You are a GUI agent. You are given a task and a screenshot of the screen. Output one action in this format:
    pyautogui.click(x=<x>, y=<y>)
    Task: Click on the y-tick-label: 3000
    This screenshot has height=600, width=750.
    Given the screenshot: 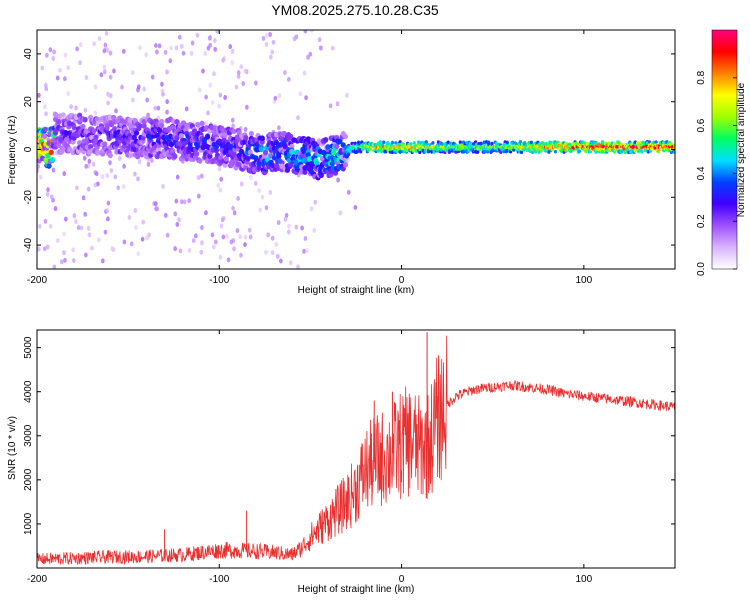 What is the action you would take?
    pyautogui.click(x=28, y=435)
    